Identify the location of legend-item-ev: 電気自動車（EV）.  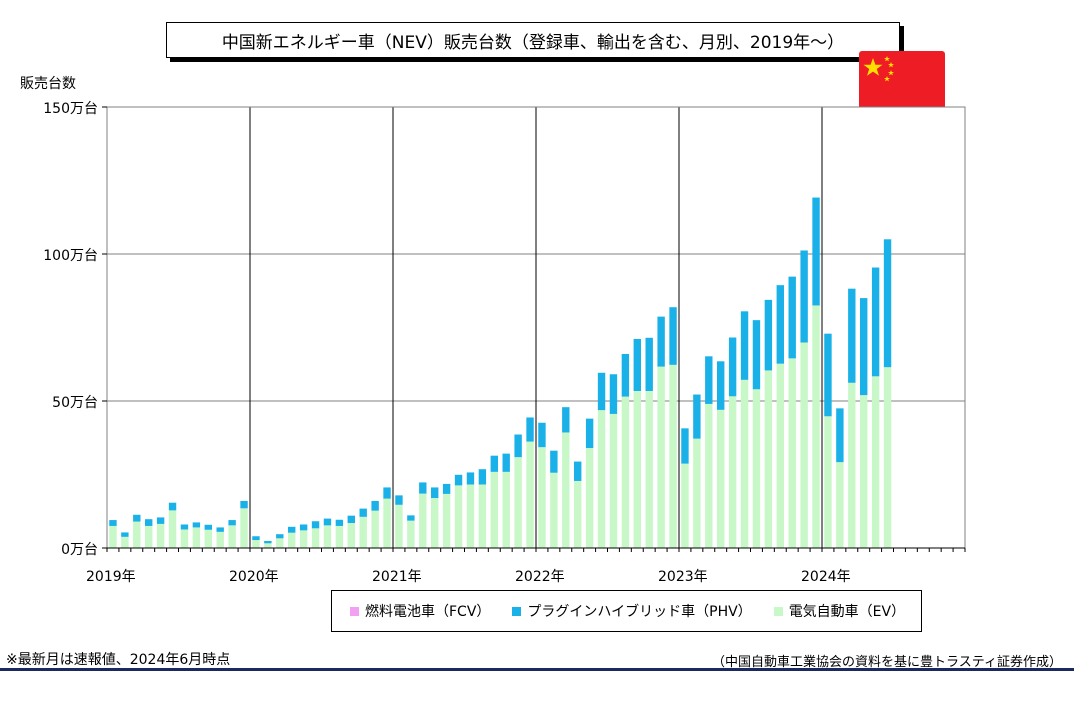
(839, 611).